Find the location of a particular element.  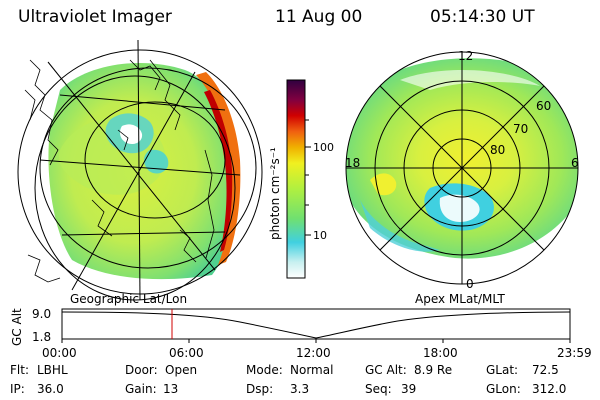

mlt-label-12: 12 is located at coordinates (465, 56).